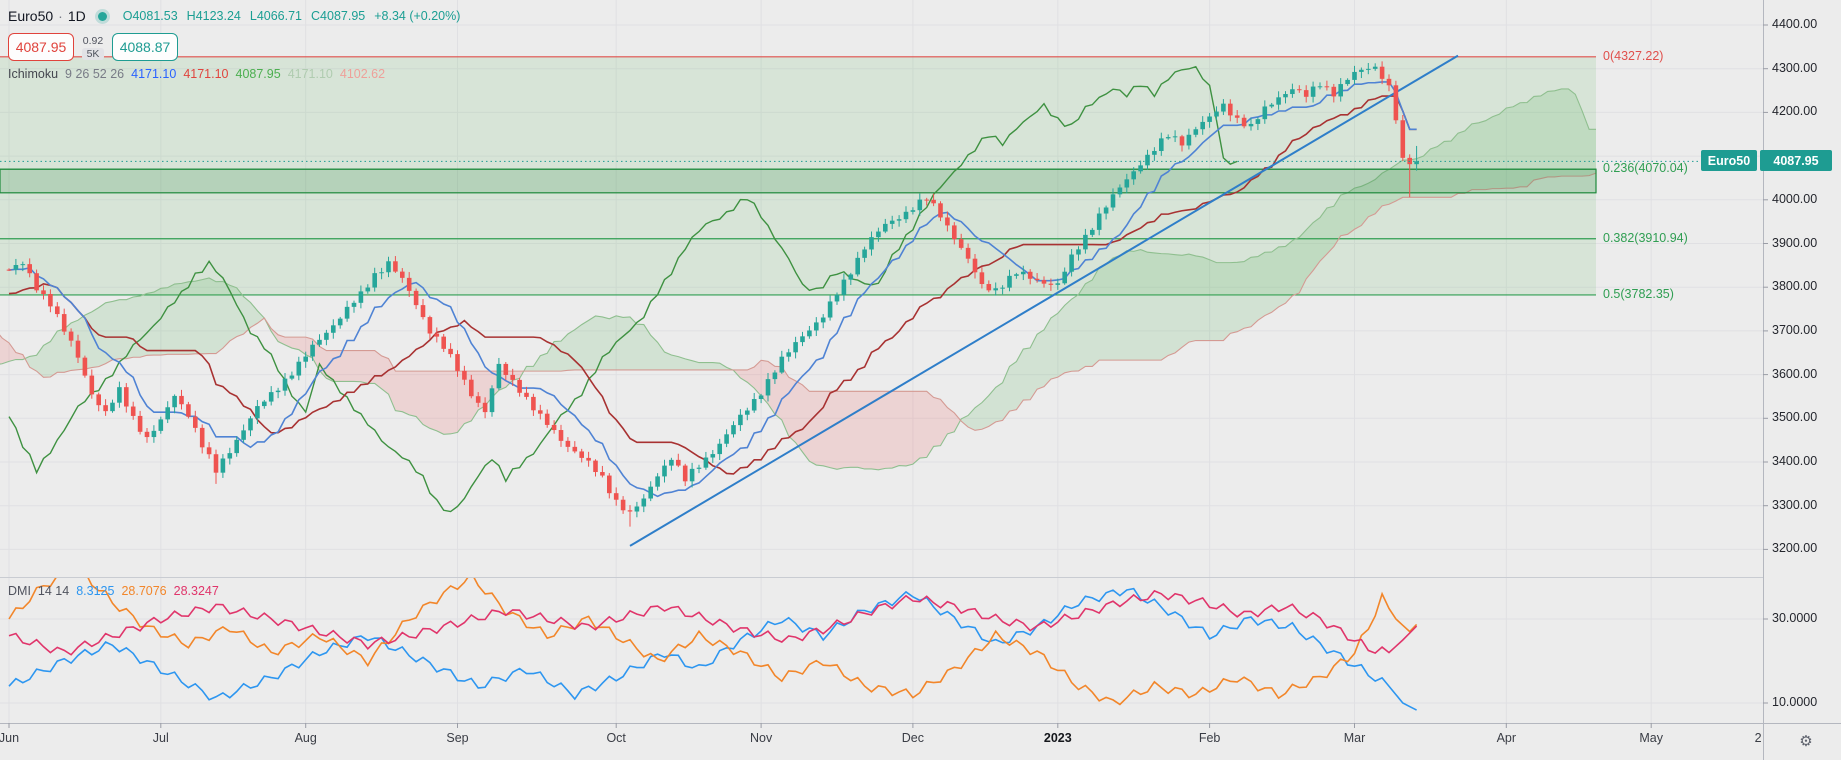 This screenshot has height=760, width=1841. Describe the element at coordinates (19, 591) in the screenshot. I see `dmi-name: DMI` at that location.